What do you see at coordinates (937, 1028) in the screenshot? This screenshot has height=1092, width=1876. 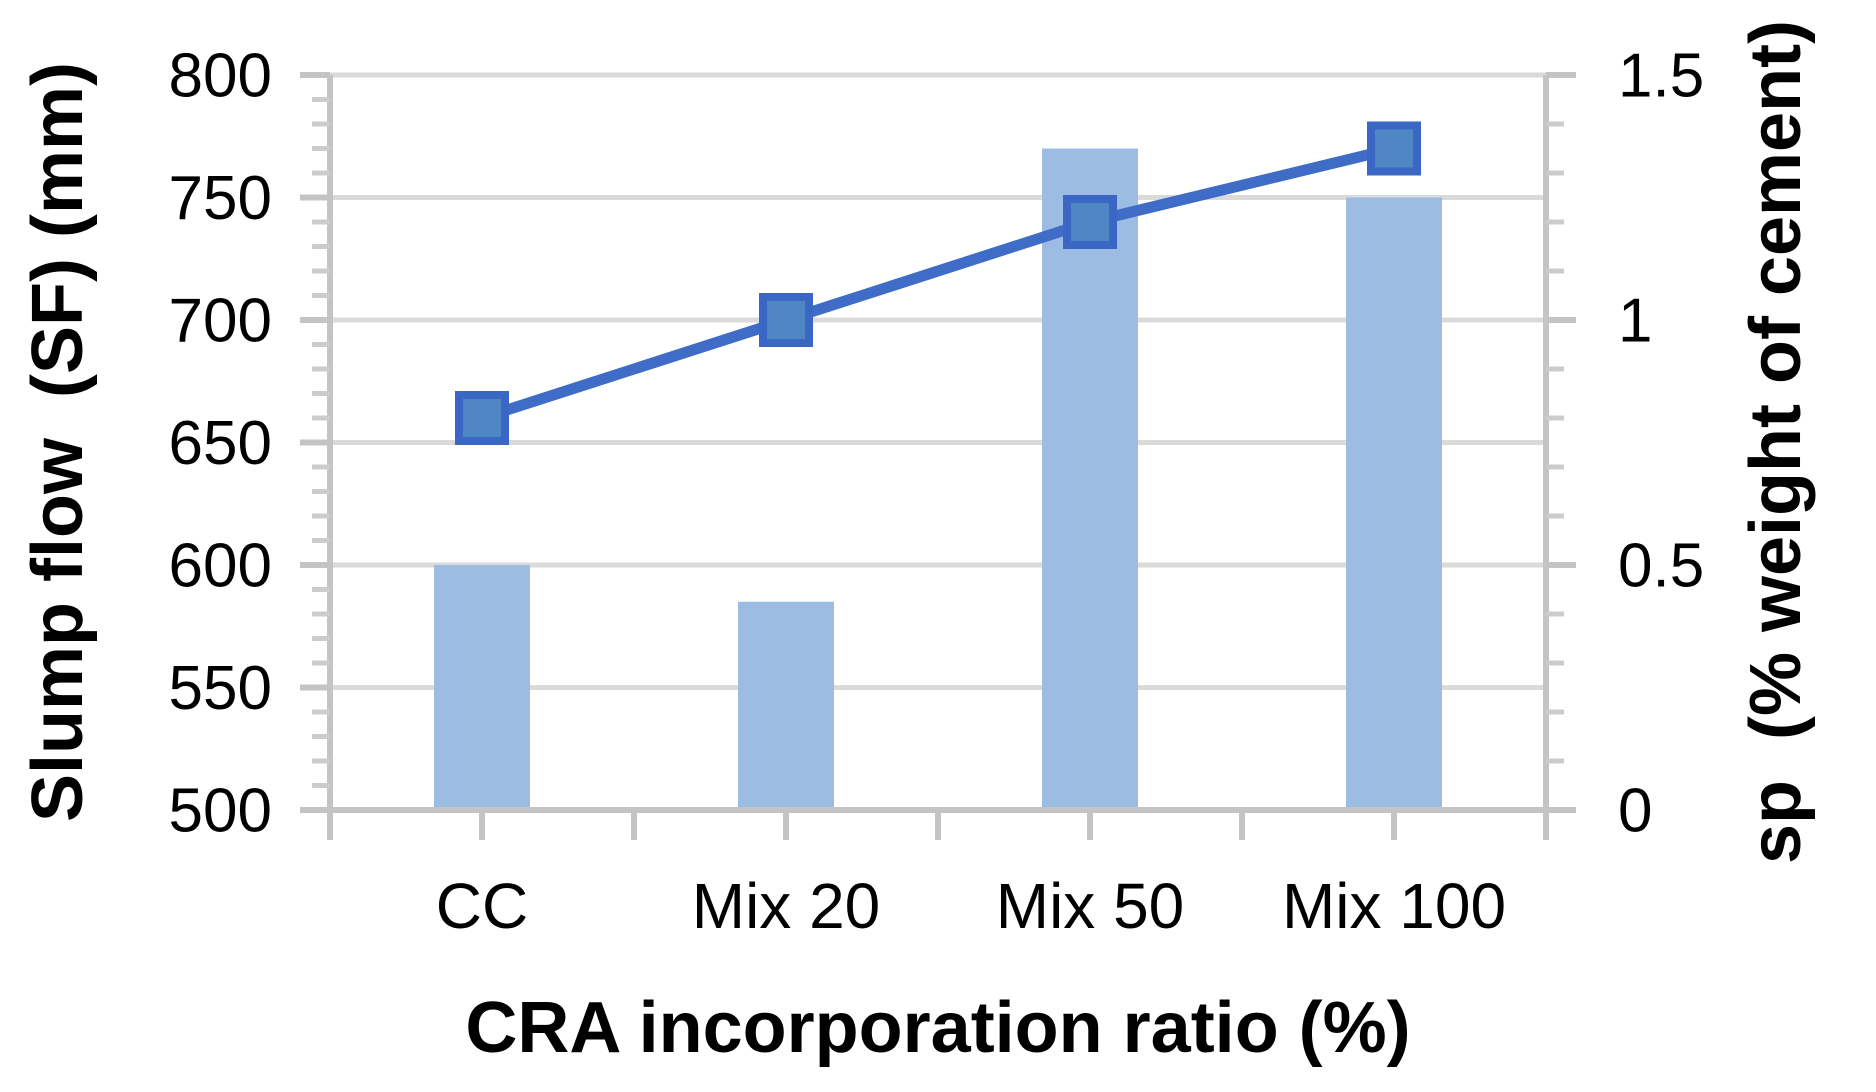 I see `x-axis-title: CRA incorporation ratio (%)` at bounding box center [937, 1028].